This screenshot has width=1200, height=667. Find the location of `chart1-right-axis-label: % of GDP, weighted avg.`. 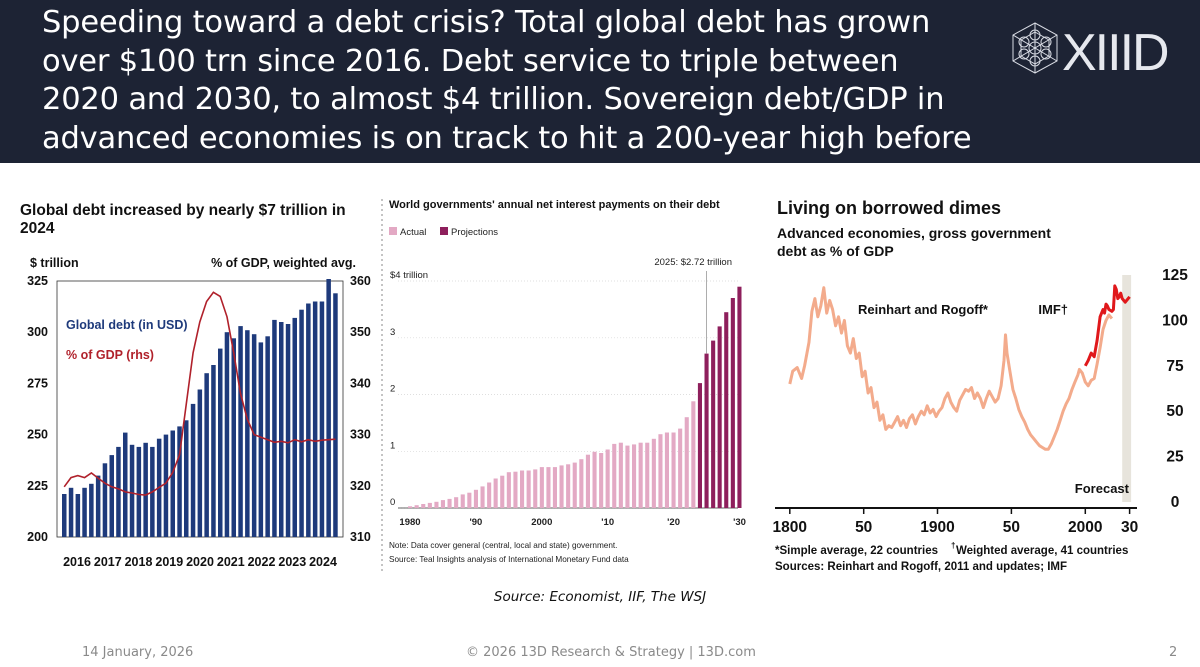

chart1-right-axis-label: % of GDP, weighted avg. is located at coordinates (283, 263).